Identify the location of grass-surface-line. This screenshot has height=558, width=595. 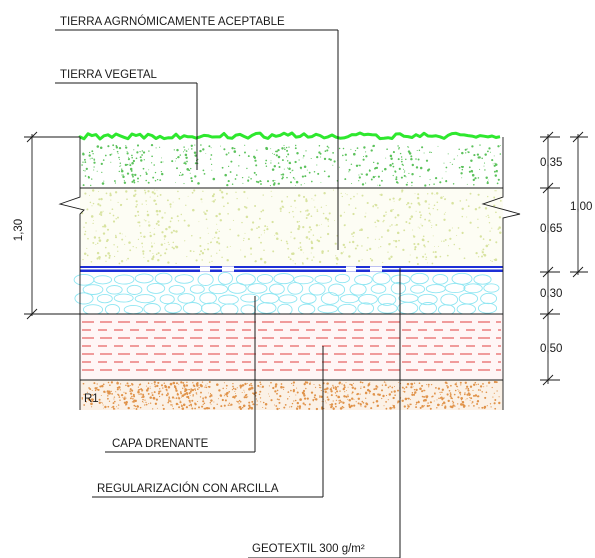
(289, 136).